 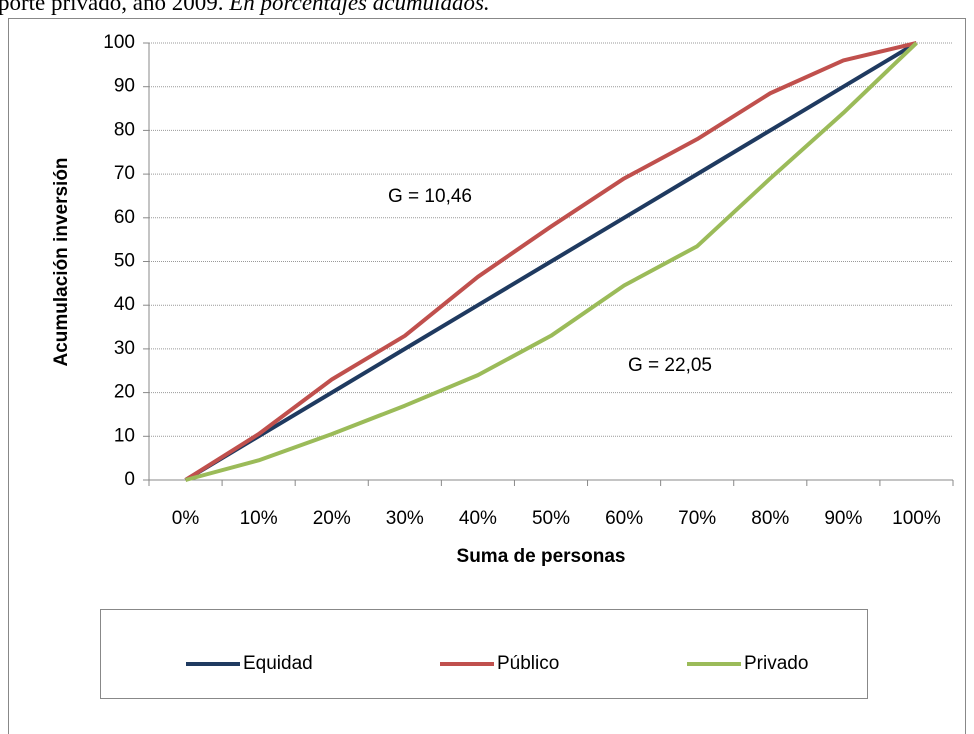 I want to click on y-tick-label: 100, so click(x=119, y=42).